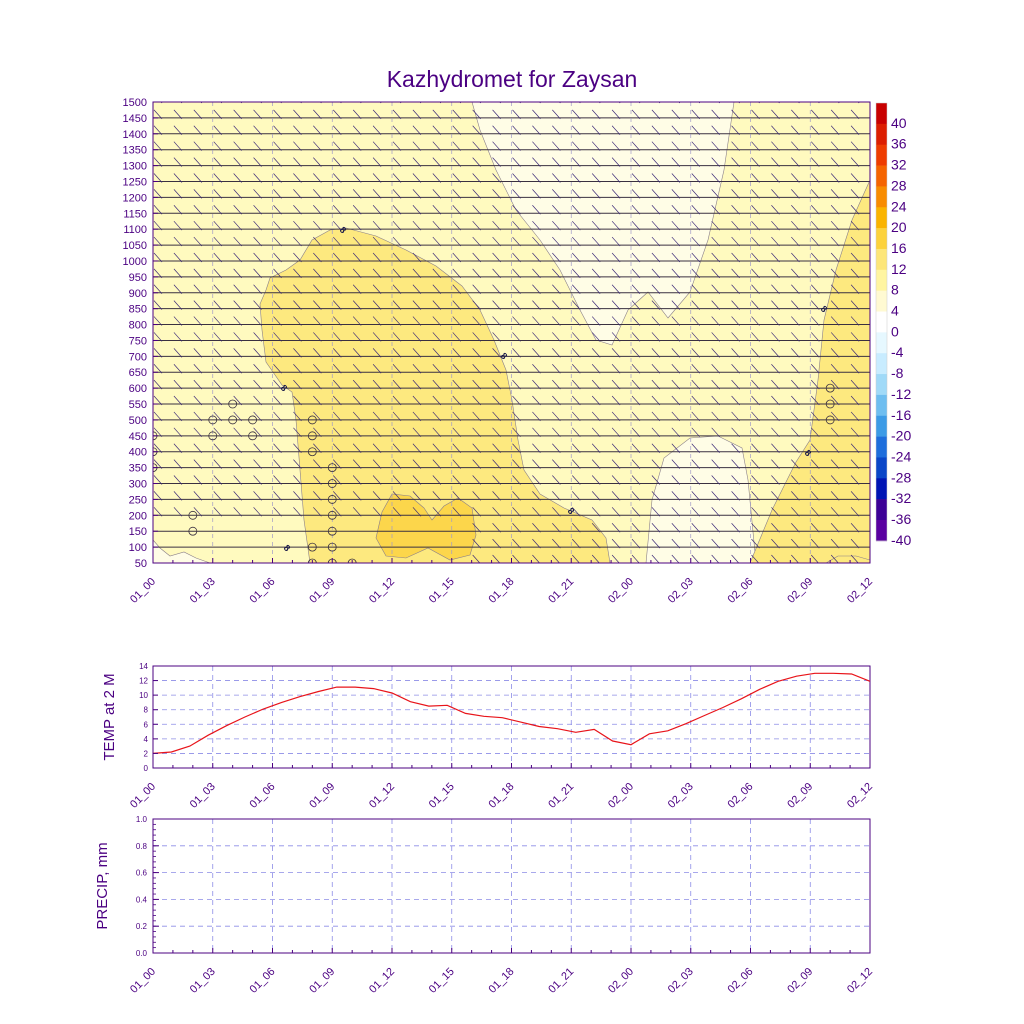  Describe the element at coordinates (146, 739) in the screenshot. I see `y-tick-label: 4` at that location.